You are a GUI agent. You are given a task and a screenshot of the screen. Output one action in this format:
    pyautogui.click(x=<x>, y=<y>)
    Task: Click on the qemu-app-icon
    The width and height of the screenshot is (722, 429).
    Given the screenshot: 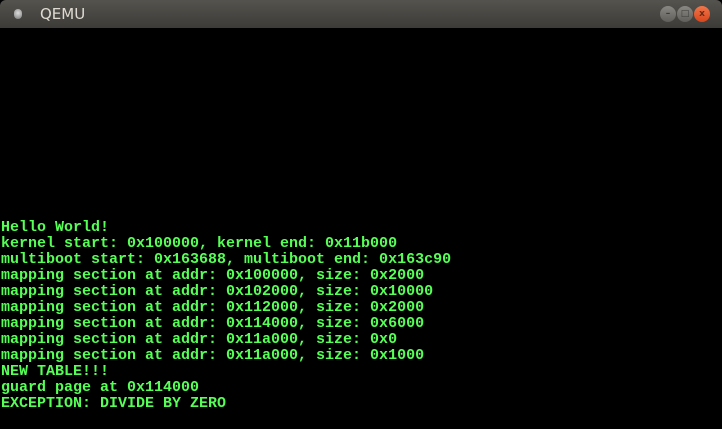 What is the action you would take?
    pyautogui.click(x=18, y=14)
    